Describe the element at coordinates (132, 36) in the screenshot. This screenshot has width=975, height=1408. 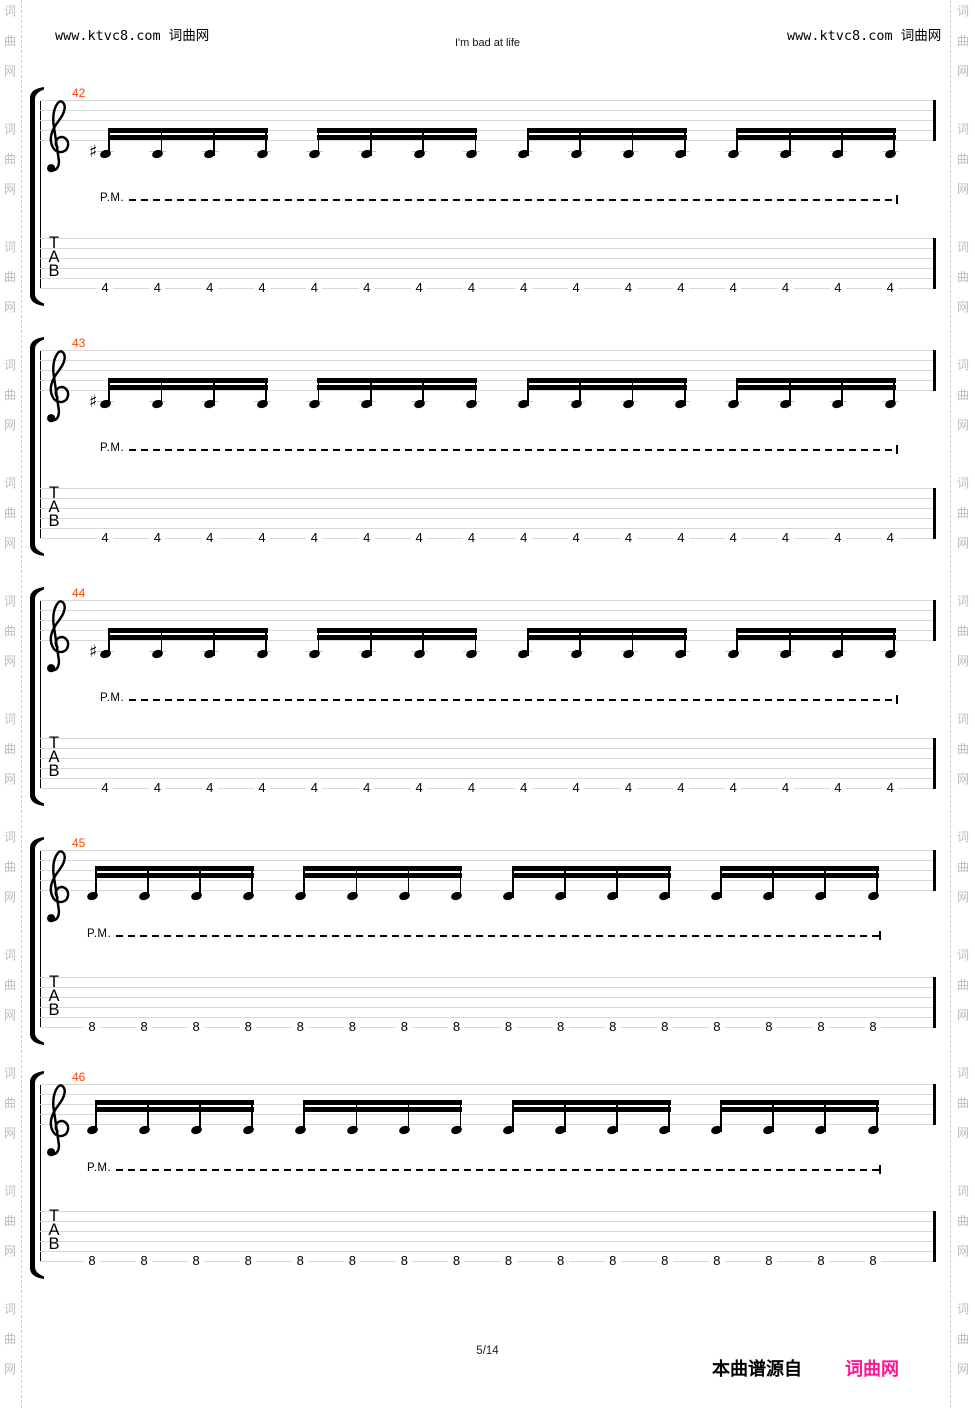
I see `header-left-site-url: www.ktvc8.com 词曲网` at that location.